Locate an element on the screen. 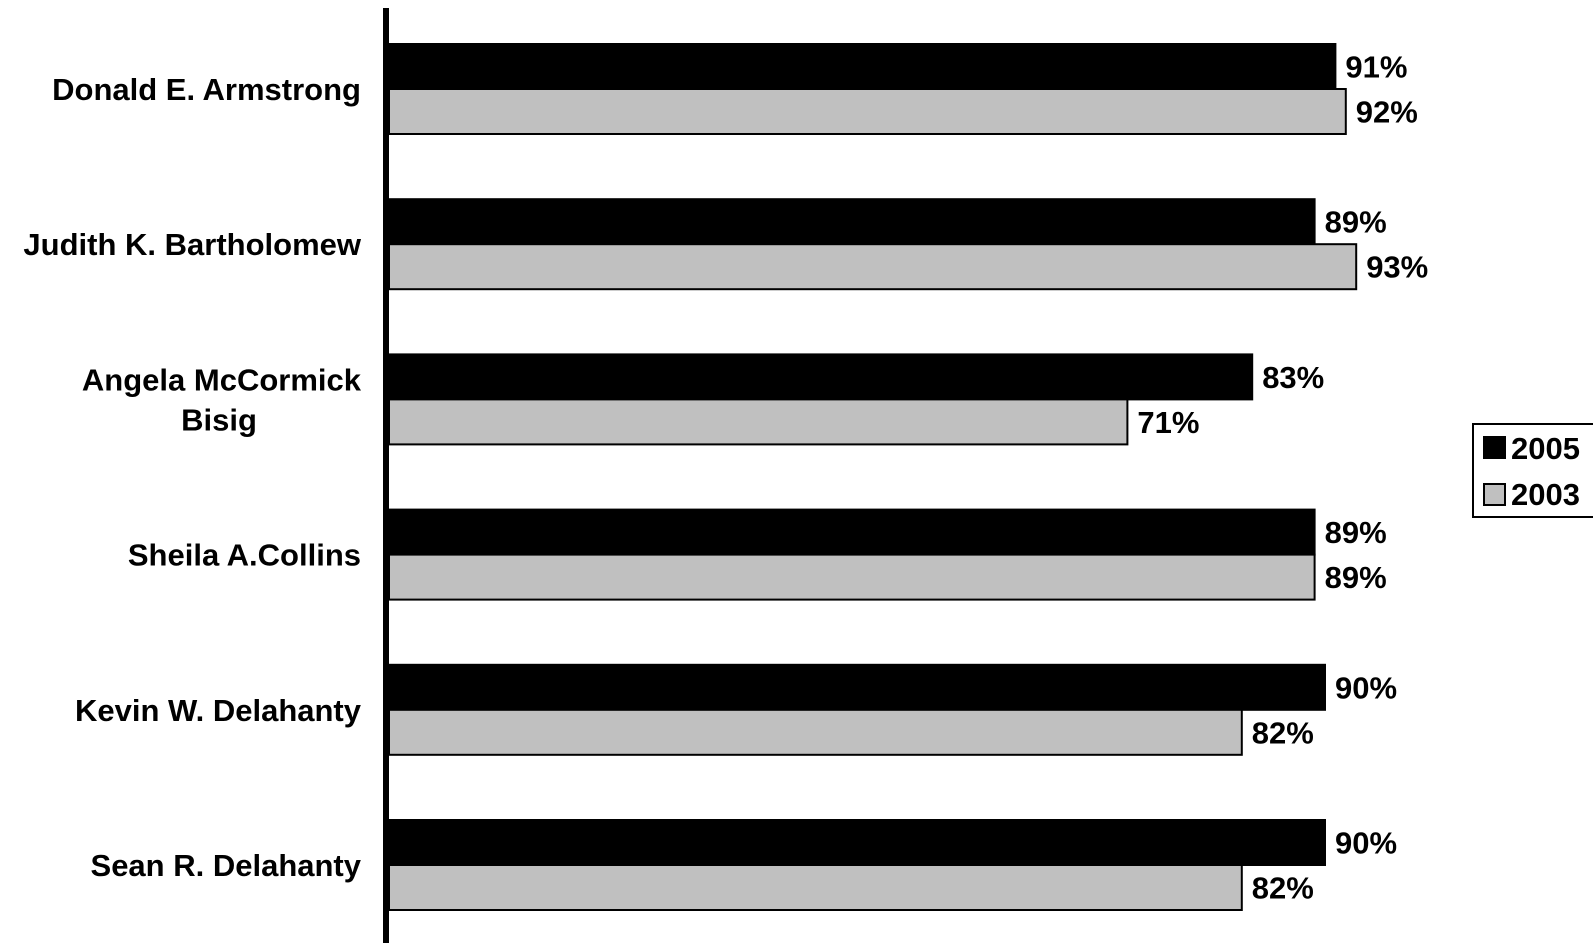 This screenshot has width=1593, height=943. data-label-2003-3: 89% is located at coordinates (1356, 577).